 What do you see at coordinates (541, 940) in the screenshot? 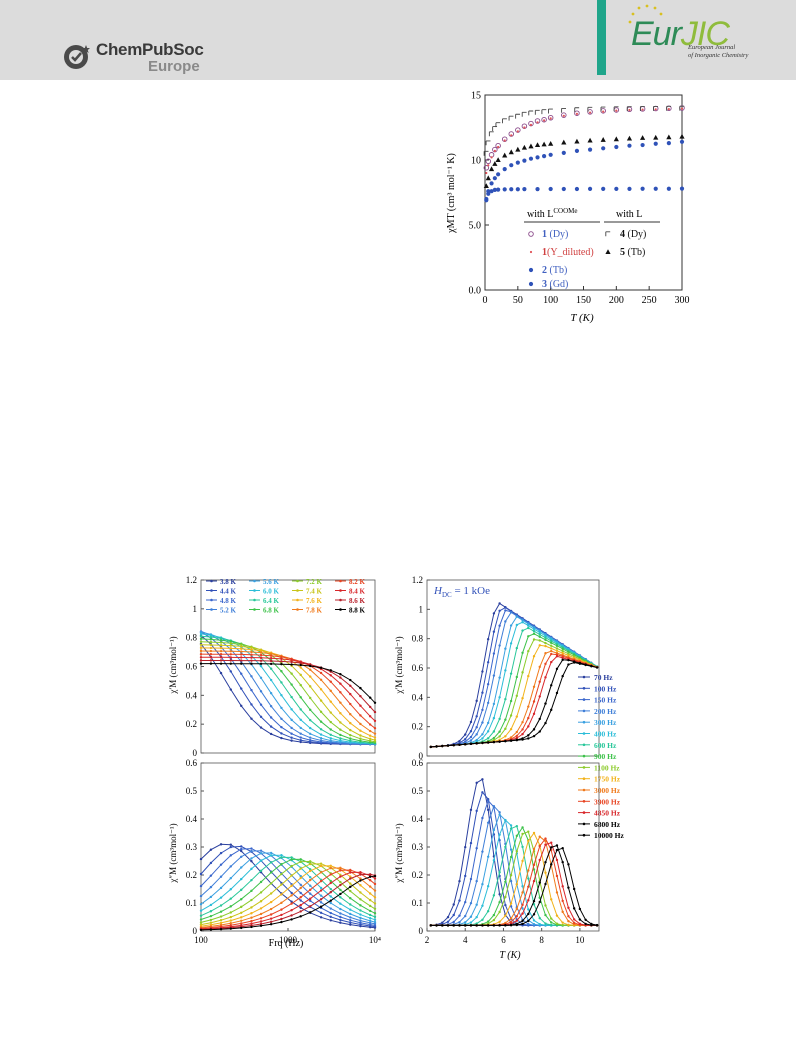
I see `x-tick-label: 8` at bounding box center [541, 940].